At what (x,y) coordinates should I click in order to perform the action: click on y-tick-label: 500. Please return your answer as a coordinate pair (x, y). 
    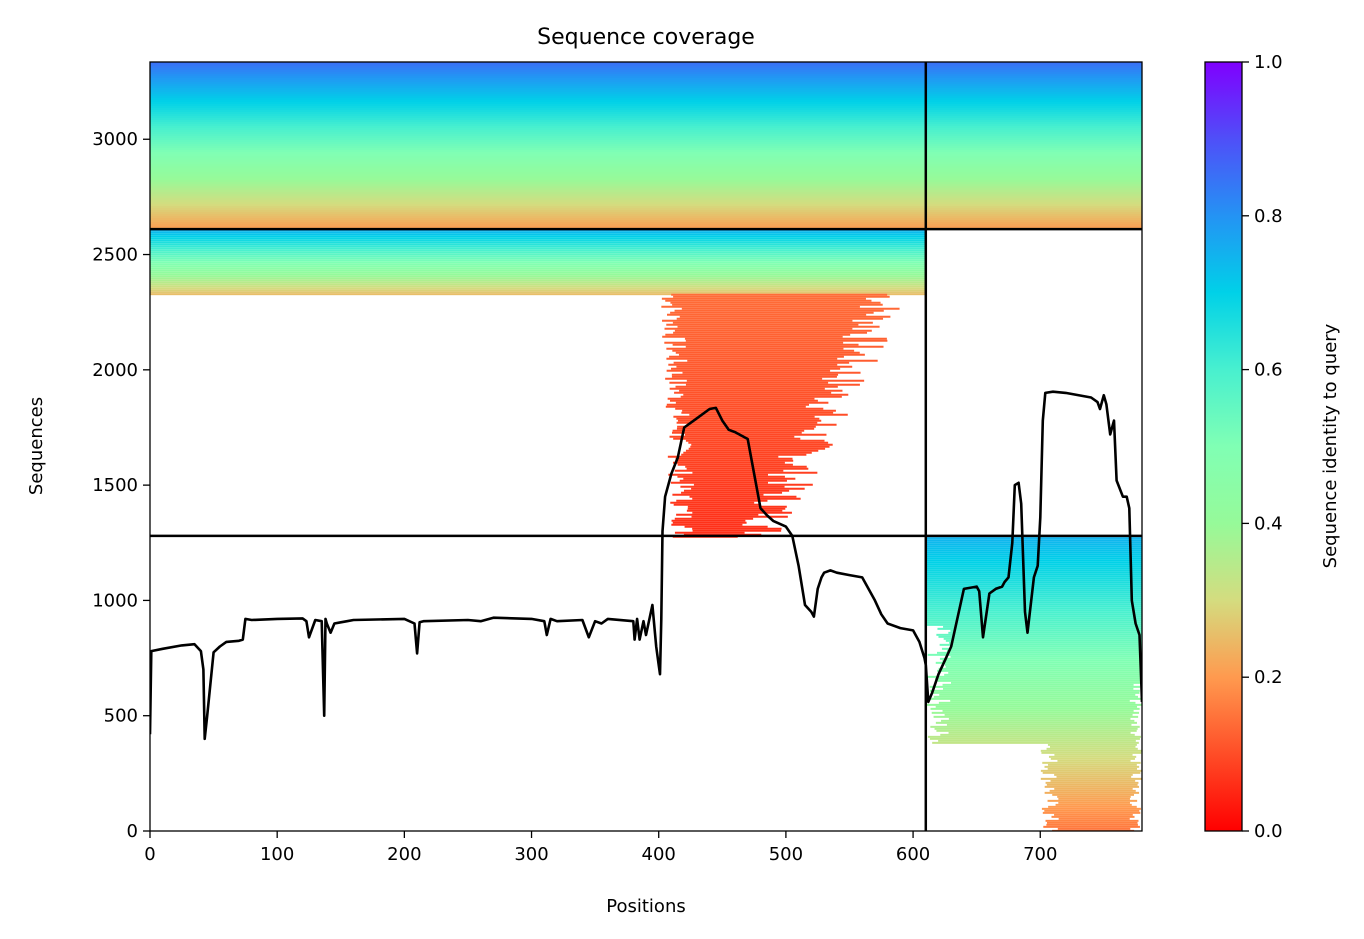
    Looking at the image, I should click on (121, 716).